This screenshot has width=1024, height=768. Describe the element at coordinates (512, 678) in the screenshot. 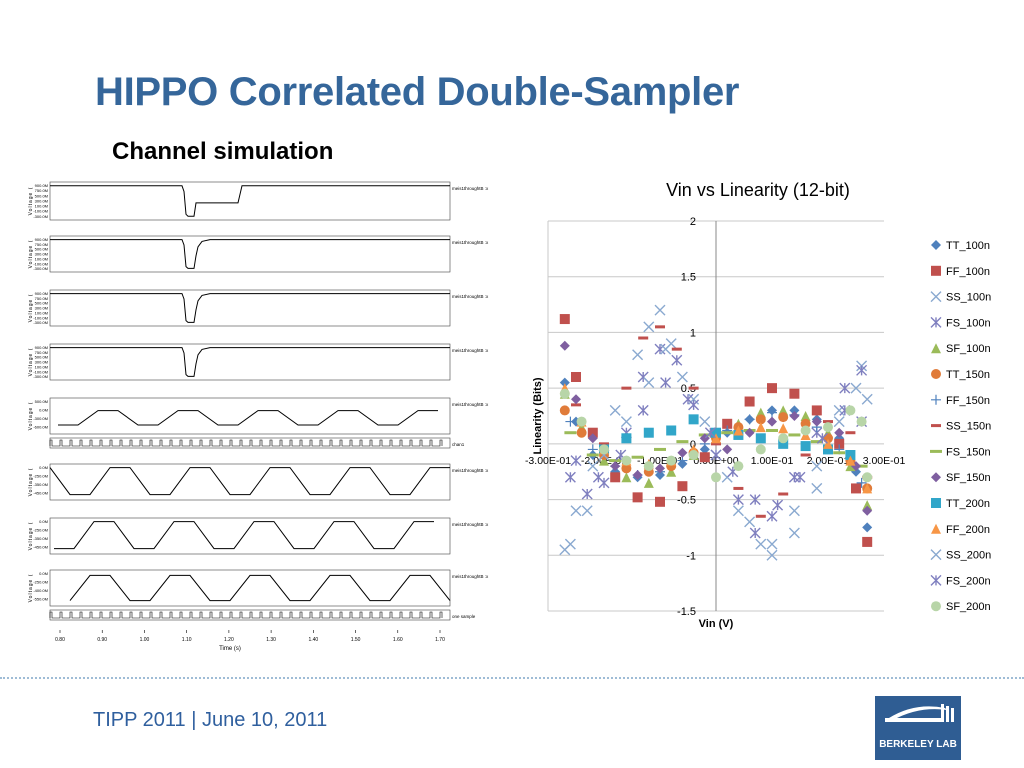

I see `footer-divider` at that location.